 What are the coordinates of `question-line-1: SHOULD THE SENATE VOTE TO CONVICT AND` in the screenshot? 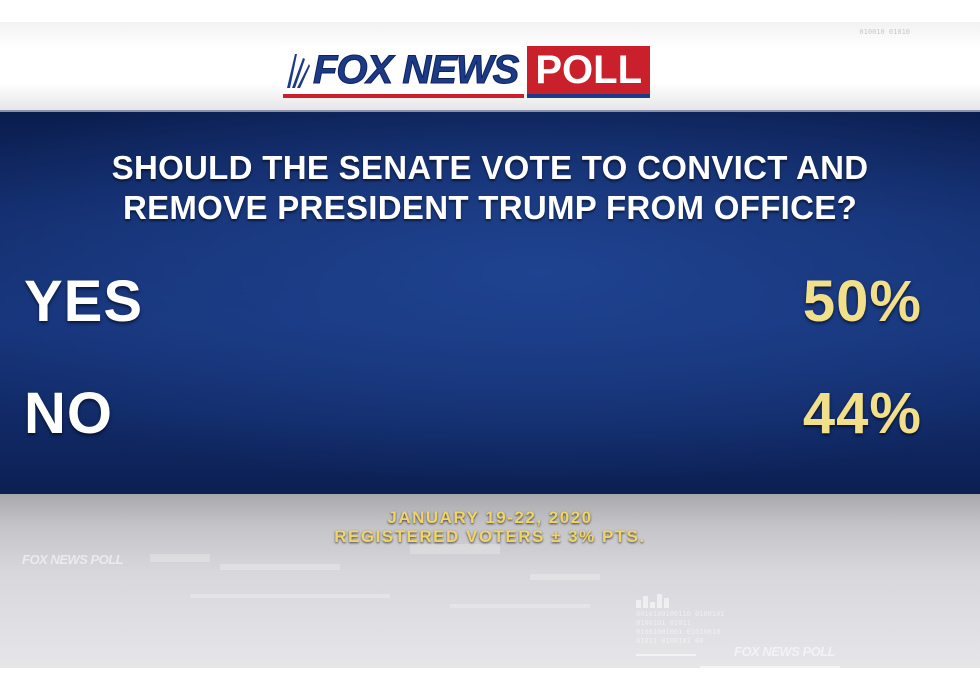 It's located at (490, 167).